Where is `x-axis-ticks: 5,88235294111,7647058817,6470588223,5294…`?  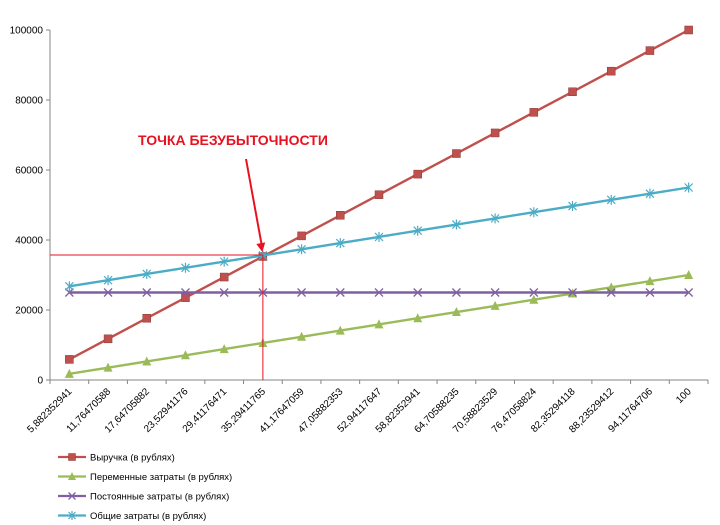
x-axis-ticks: 5,88235294111,7647058817,6470588223,5294… is located at coordinates (367, 407).